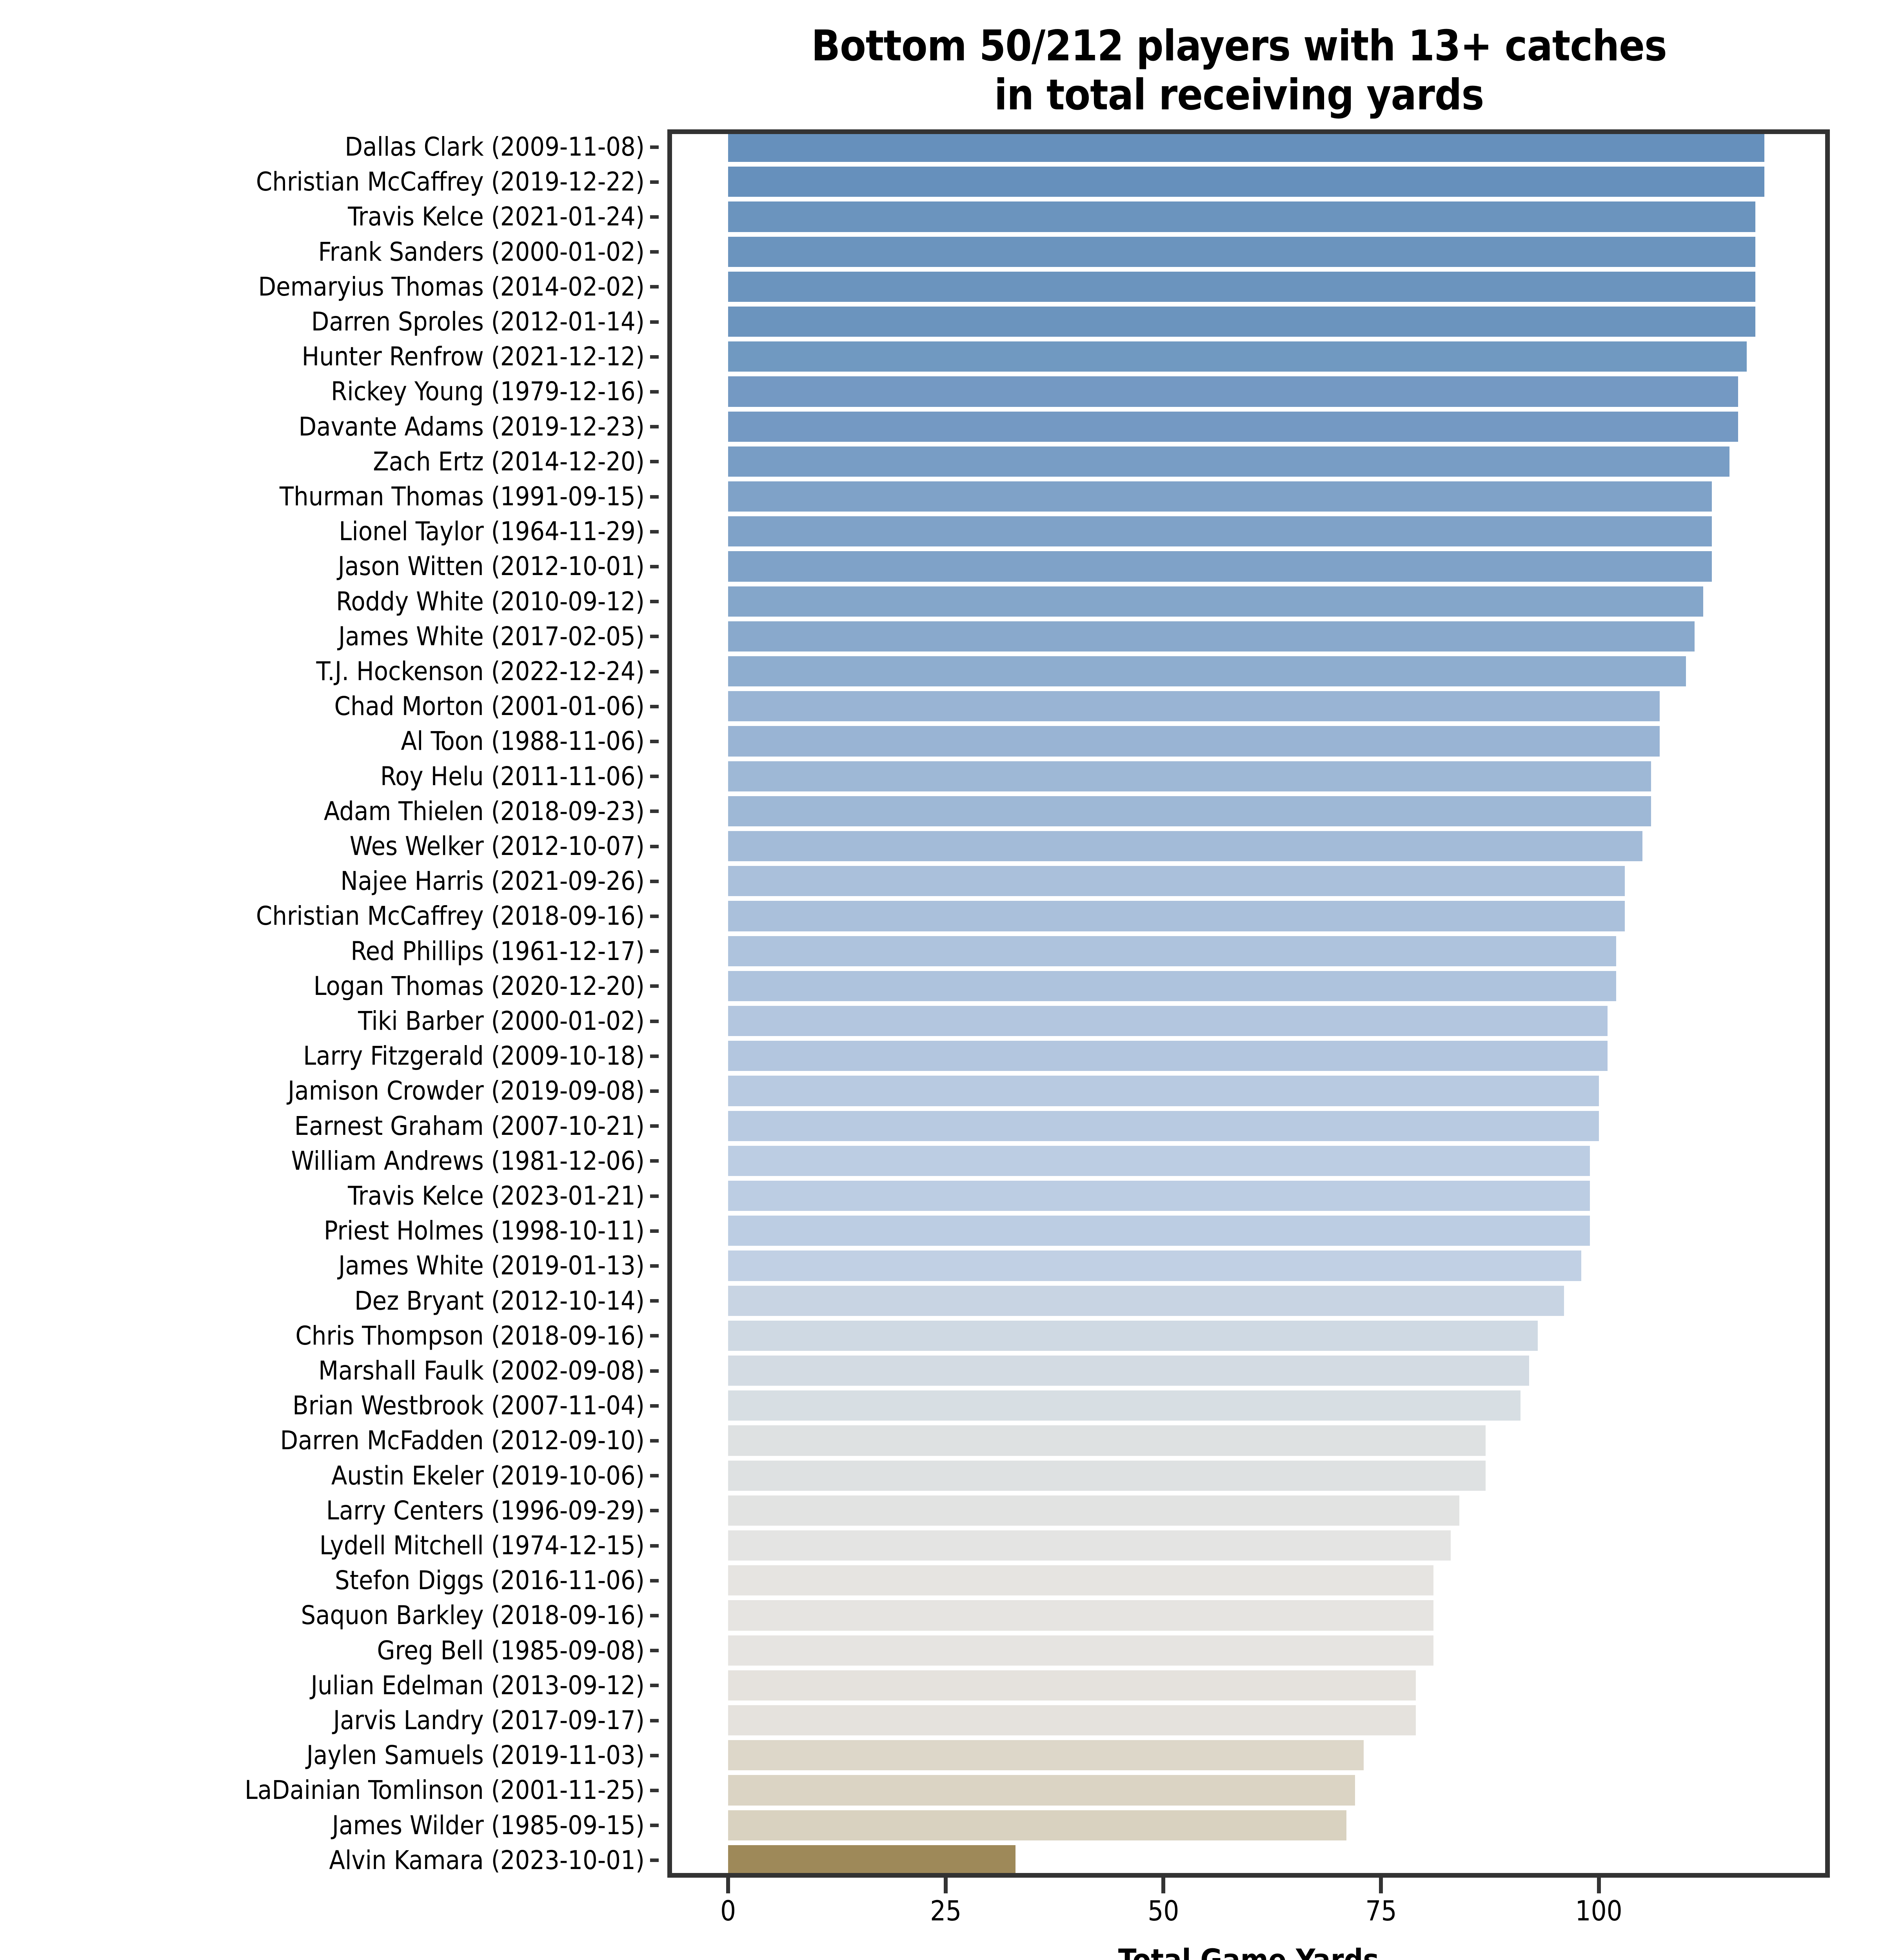 The width and height of the screenshot is (1882, 1960). I want to click on y-tick-label: LaDainian Tomlinson (2001-11-25), so click(444, 1791).